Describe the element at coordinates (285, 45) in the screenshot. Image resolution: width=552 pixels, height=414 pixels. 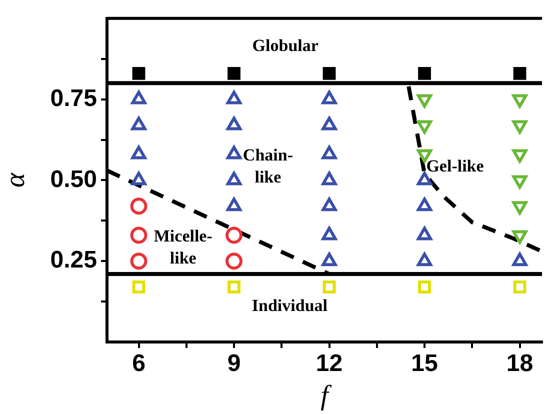
I see `annotation: Globular` at that location.